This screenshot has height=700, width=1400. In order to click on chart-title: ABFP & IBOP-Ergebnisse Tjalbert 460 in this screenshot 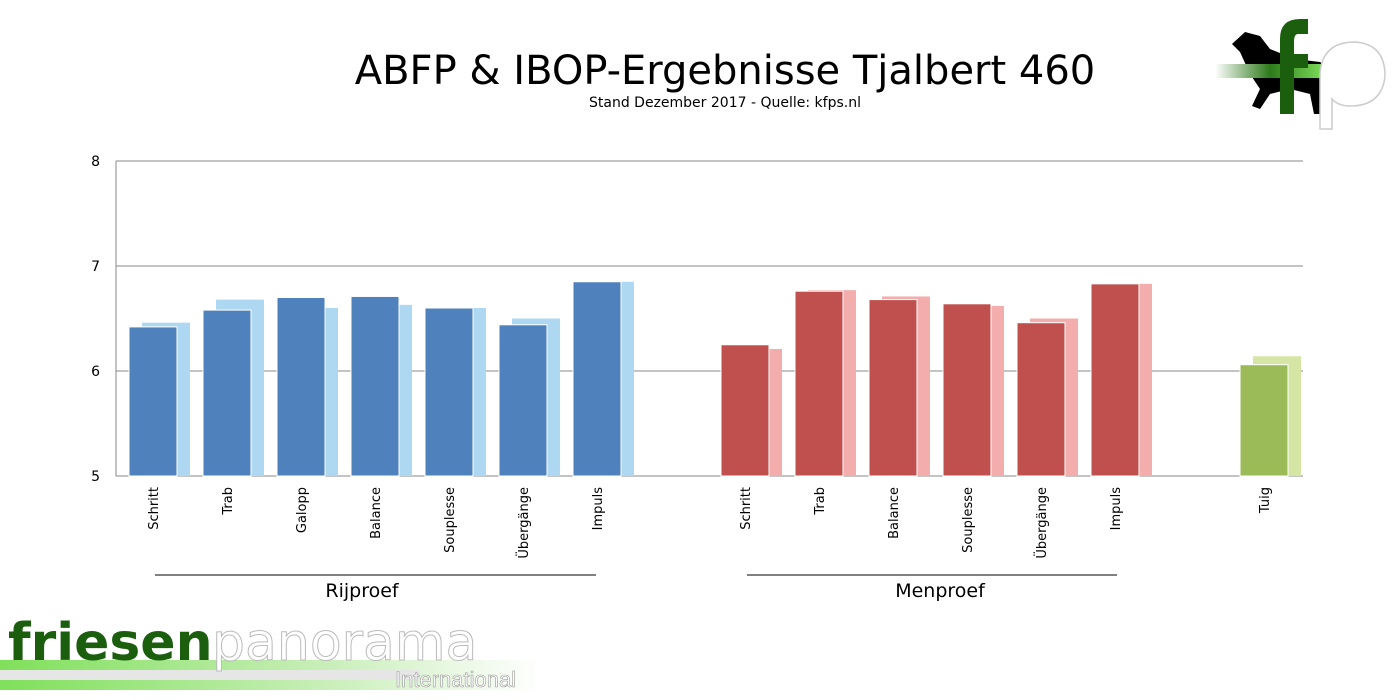, I will do `click(725, 71)`.